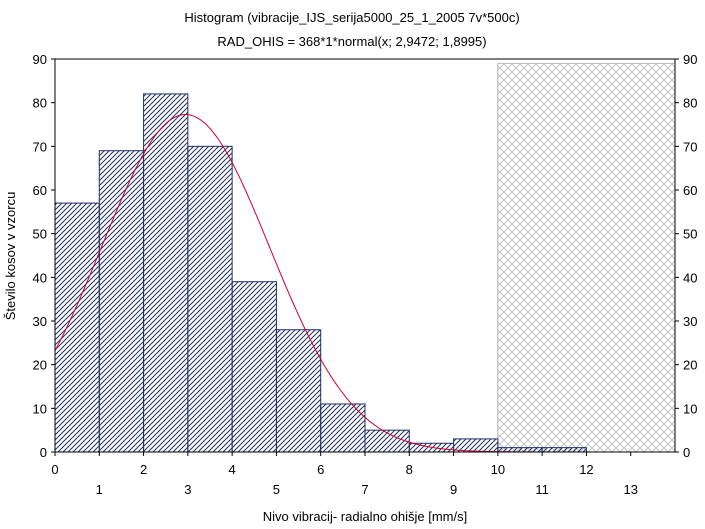 This screenshot has height=529, width=705. I want to click on y-tick-label-left: 30, so click(40, 321).